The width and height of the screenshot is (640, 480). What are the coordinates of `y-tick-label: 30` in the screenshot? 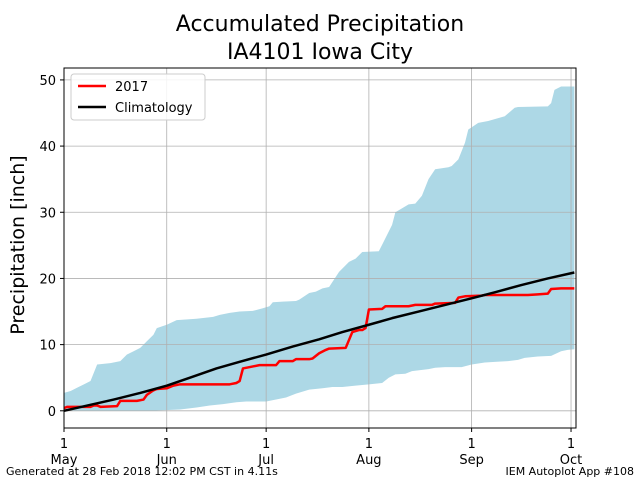 It's located at (47, 213).